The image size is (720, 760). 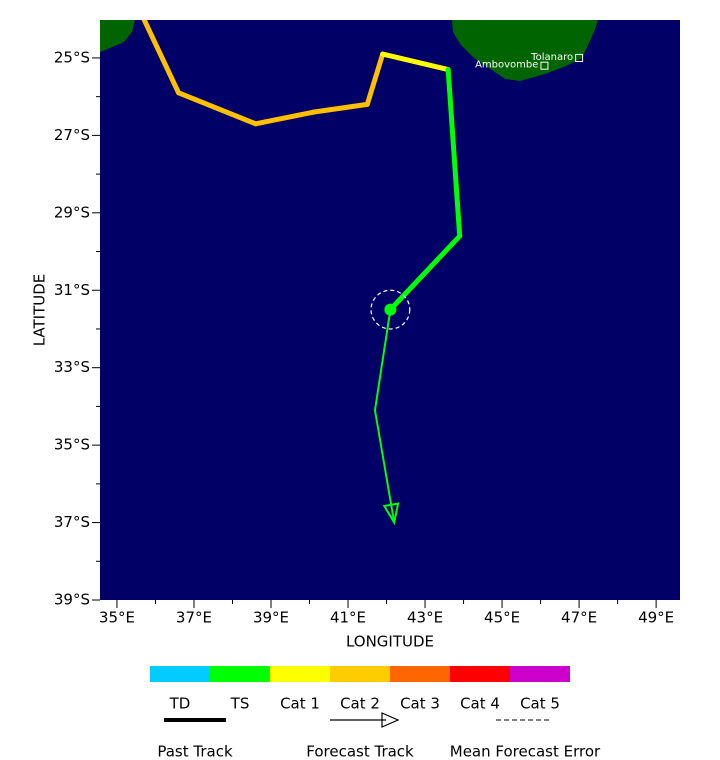 I want to click on place-label: Ambovombe, so click(x=506, y=65).